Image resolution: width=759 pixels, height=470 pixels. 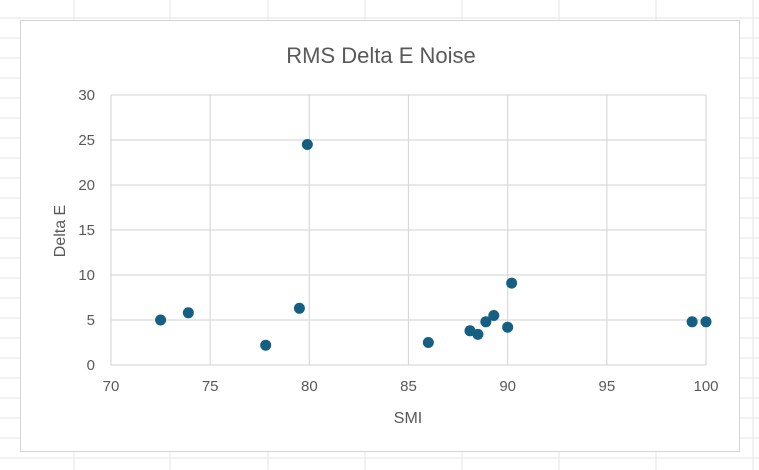 I want to click on x-tick-label: 90, so click(x=507, y=386).